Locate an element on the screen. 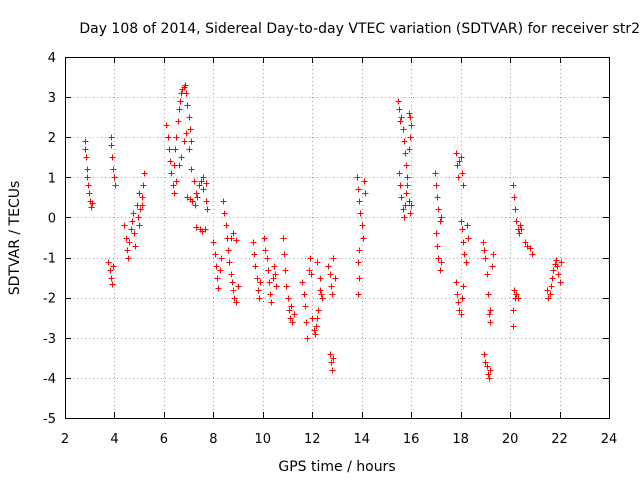 Image resolution: width=640 pixels, height=480 pixels. x-tick-label: 12 is located at coordinates (312, 439).